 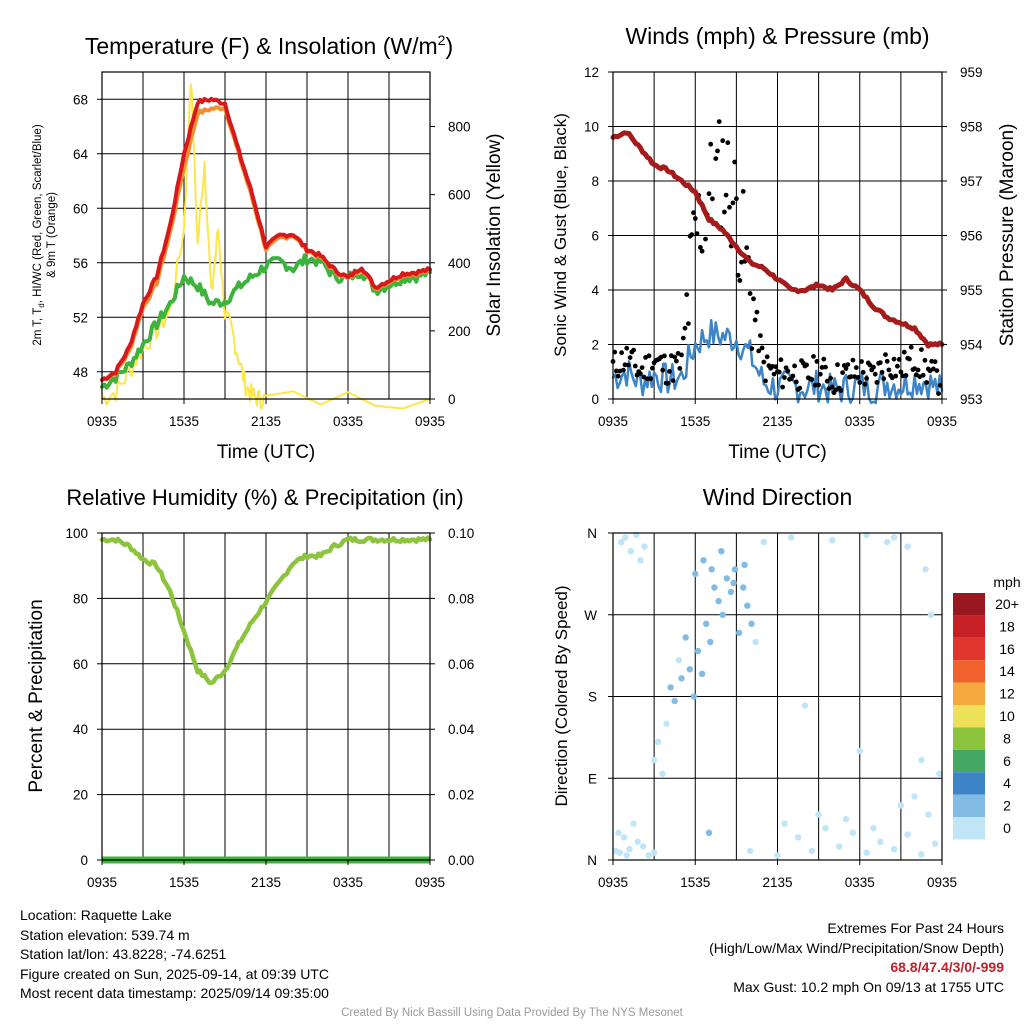 I want to click on wind-y-tick-label: 2, so click(x=595, y=345).